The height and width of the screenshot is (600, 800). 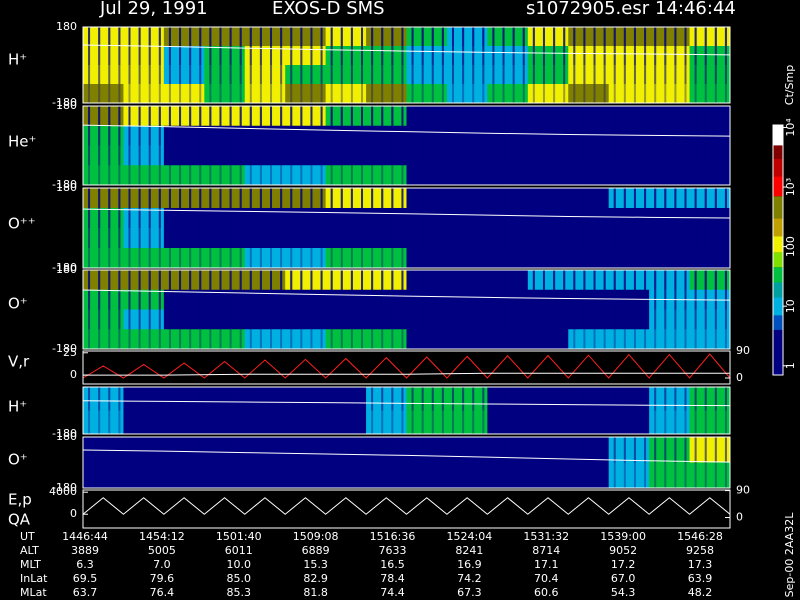 I want to click on colorbar-tick-label: 10, so click(x=790, y=306).